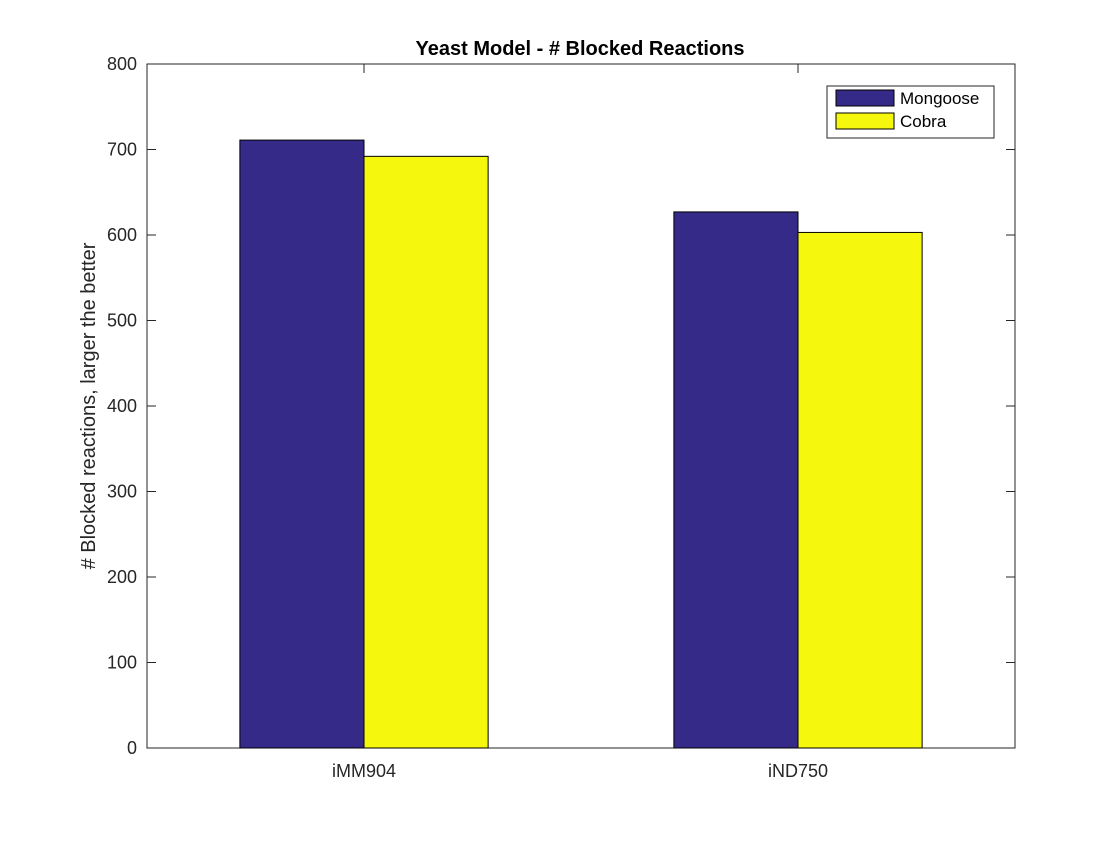 Image resolution: width=1120 pixels, height=845 pixels. I want to click on y-tick-label: 600, so click(122, 235).